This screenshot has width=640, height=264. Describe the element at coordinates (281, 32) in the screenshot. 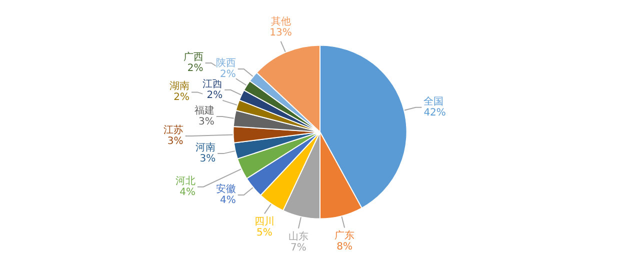

I see `data-label: 13%` at that location.